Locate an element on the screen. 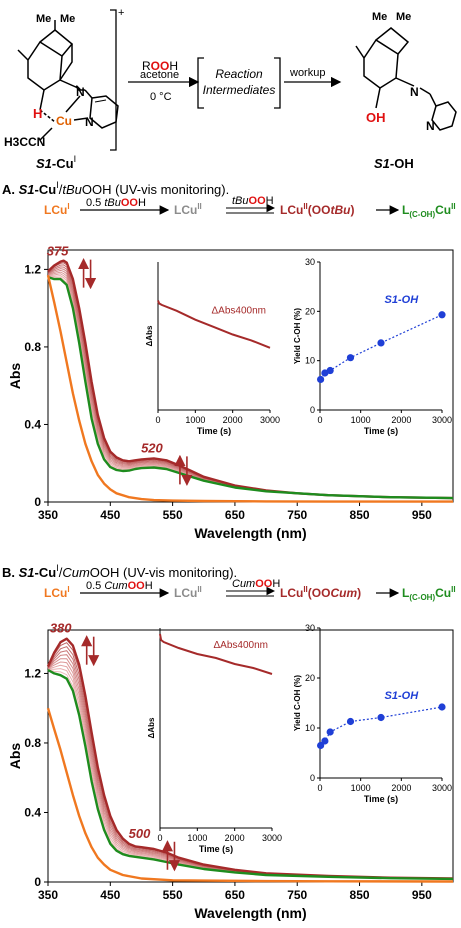 This screenshot has height=928, width=461. reactant-label-b: -Cu is located at coordinates (63, 163).